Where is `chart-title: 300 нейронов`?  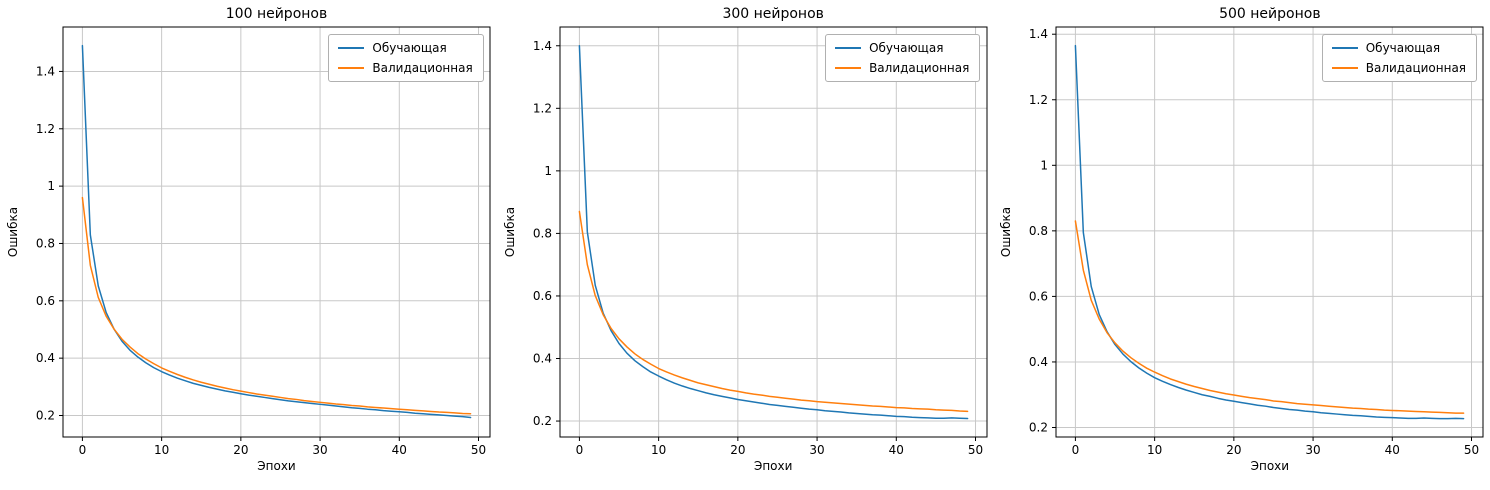 chart-title: 300 нейронов is located at coordinates (773, 14).